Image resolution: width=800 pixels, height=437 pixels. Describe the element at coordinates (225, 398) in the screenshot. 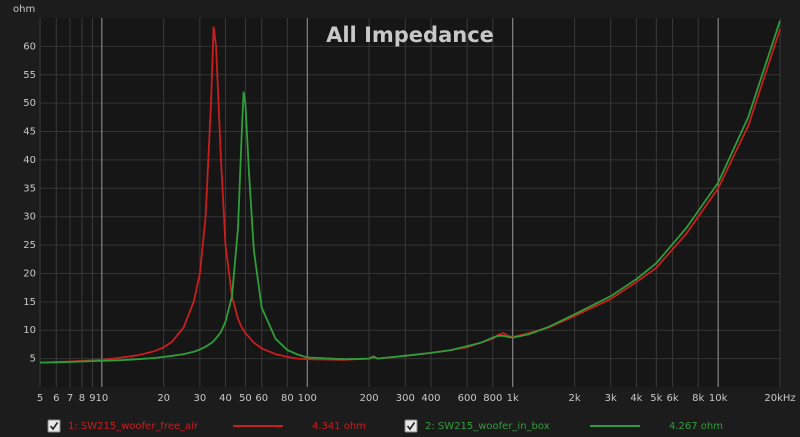

I see `x-tick-label: 40` at that location.